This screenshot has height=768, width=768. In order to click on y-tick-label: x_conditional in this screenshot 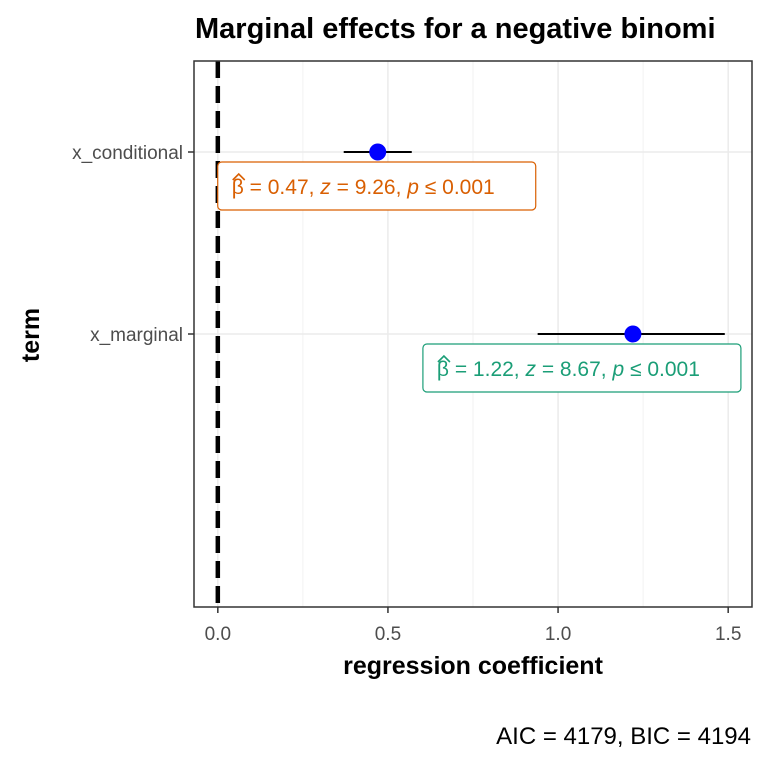, I will do `click(127, 153)`.